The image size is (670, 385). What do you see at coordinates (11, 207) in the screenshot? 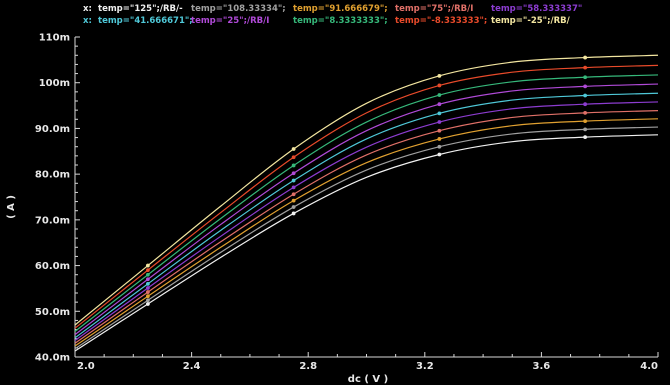
I see `y-axis-label: ( A )` at bounding box center [11, 207].